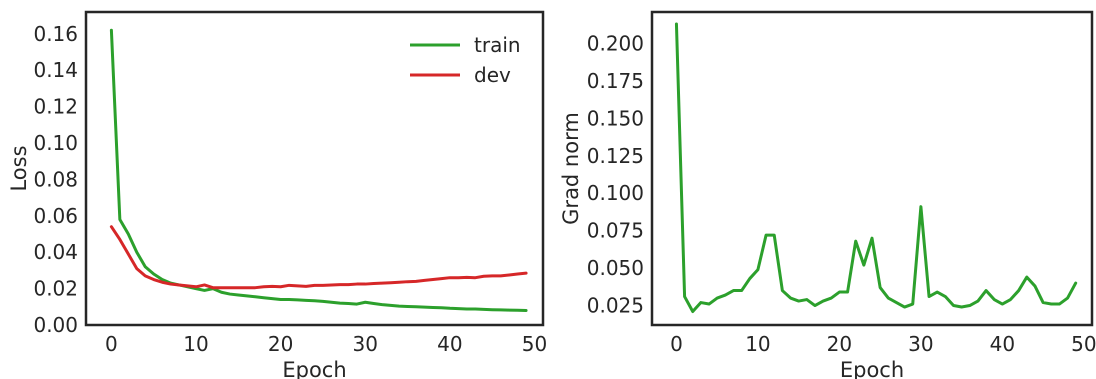  I want to click on y-tick-label: 0.16, so click(55, 34).